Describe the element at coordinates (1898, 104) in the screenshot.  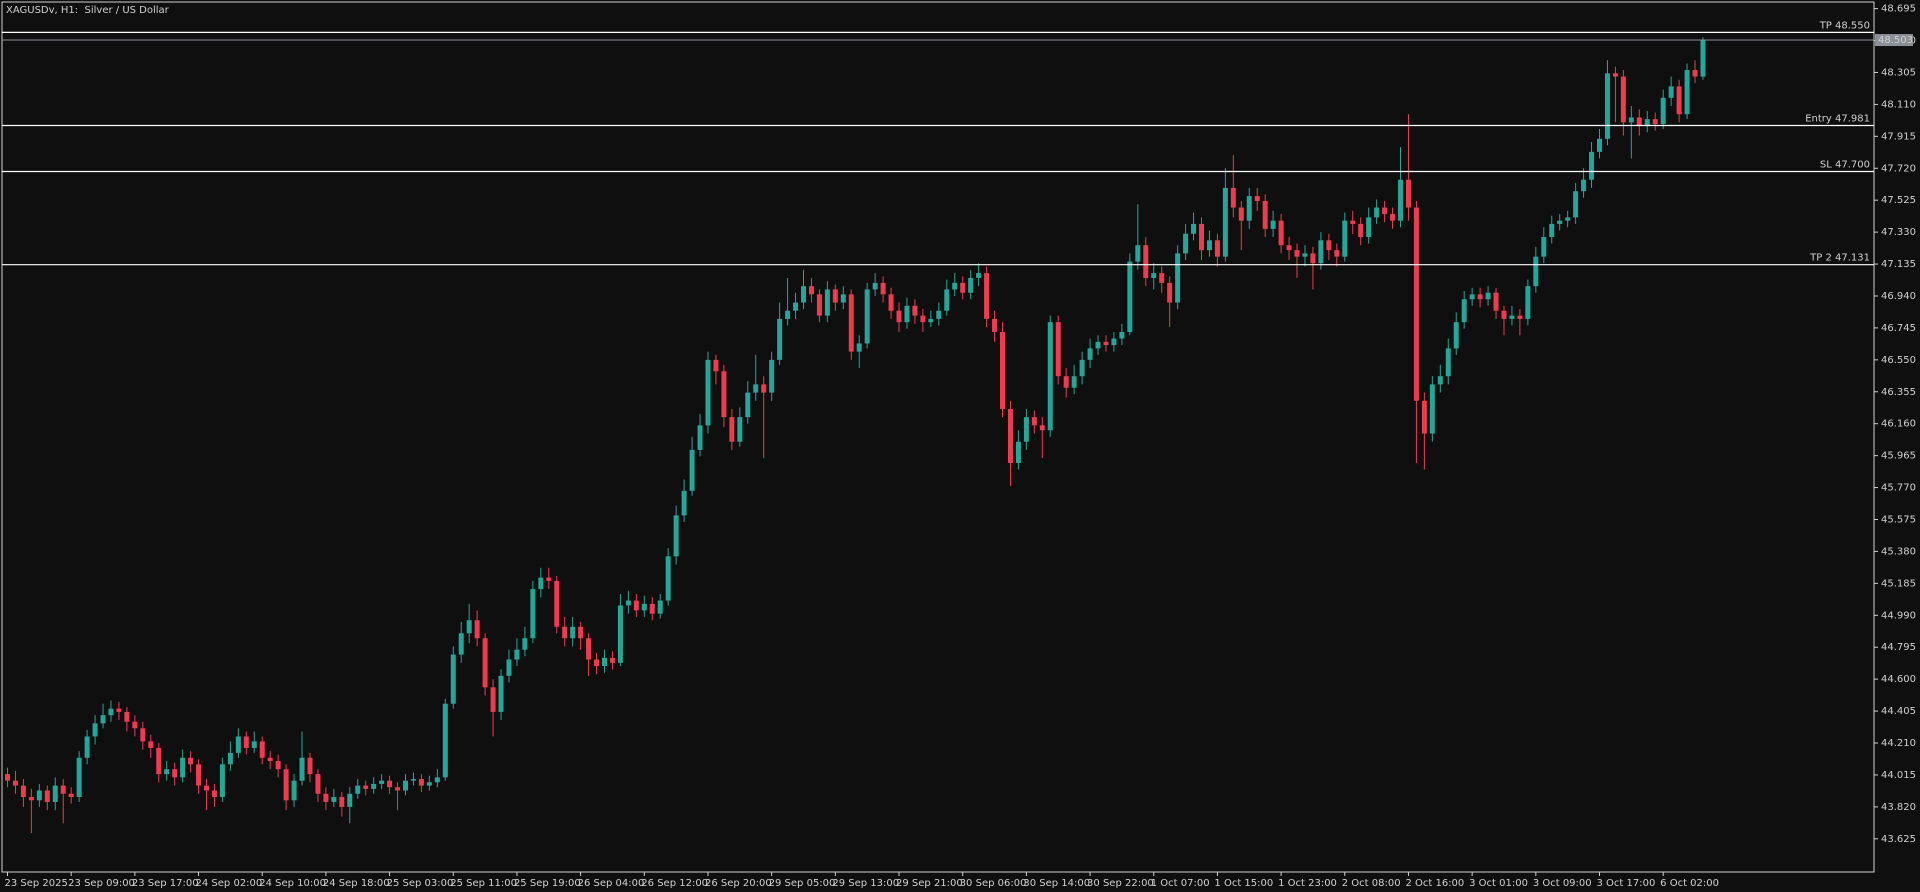
I see `y-tick-label: 48.110` at that location.